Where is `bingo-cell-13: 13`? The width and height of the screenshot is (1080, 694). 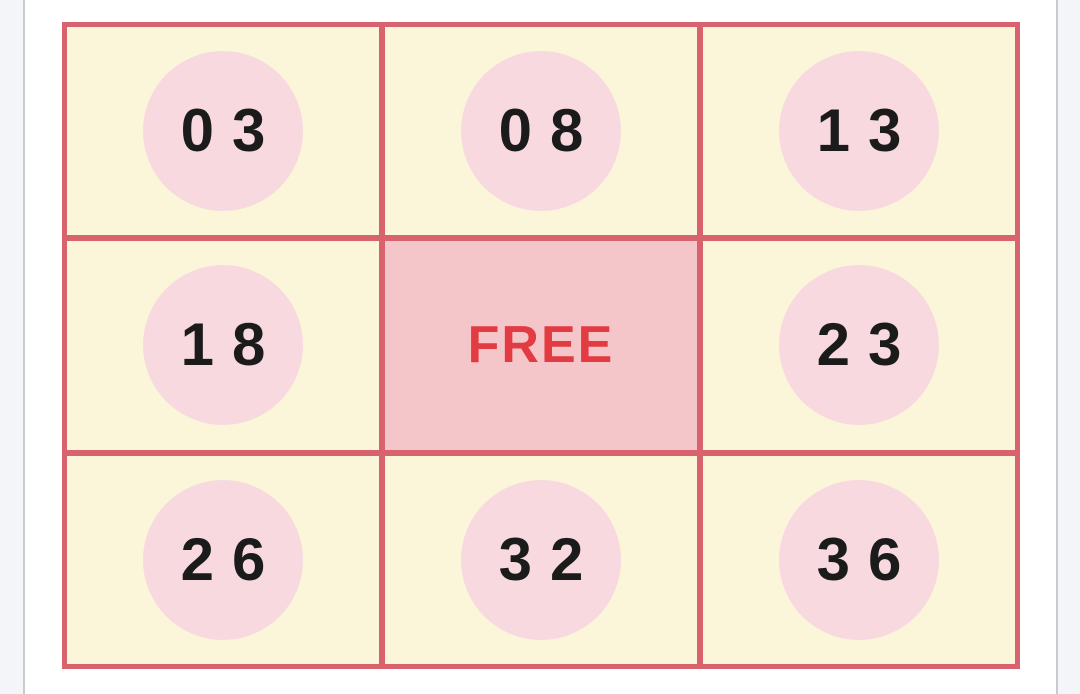
bingo-cell-13: 13 is located at coordinates (859, 131).